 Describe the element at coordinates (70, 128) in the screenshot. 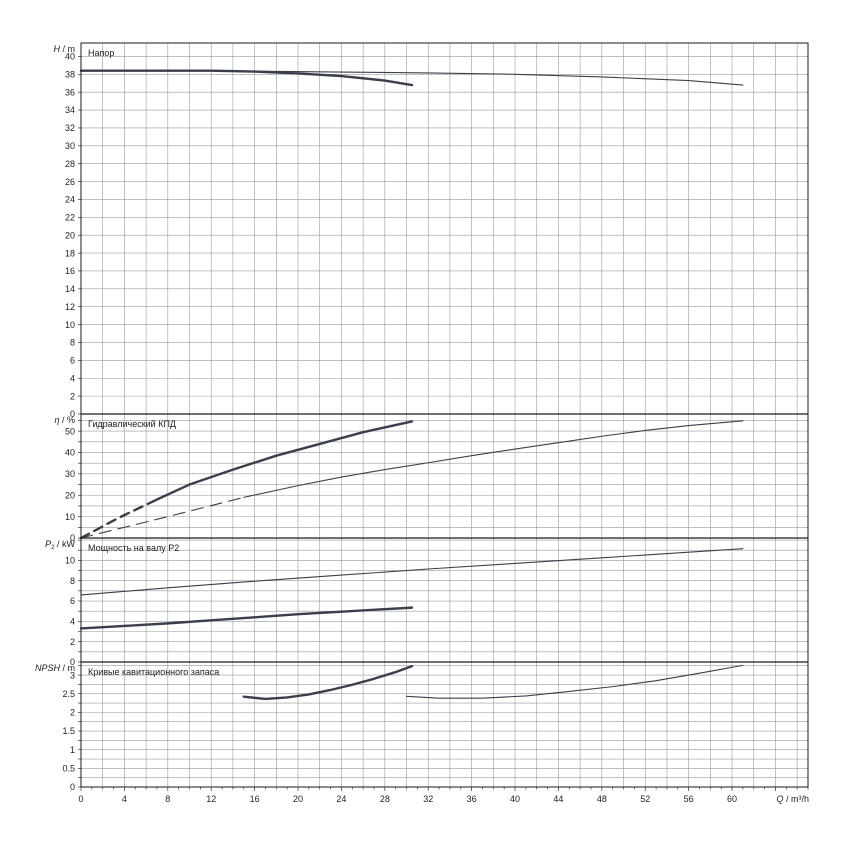

I see `y-tick-label: 32` at that location.